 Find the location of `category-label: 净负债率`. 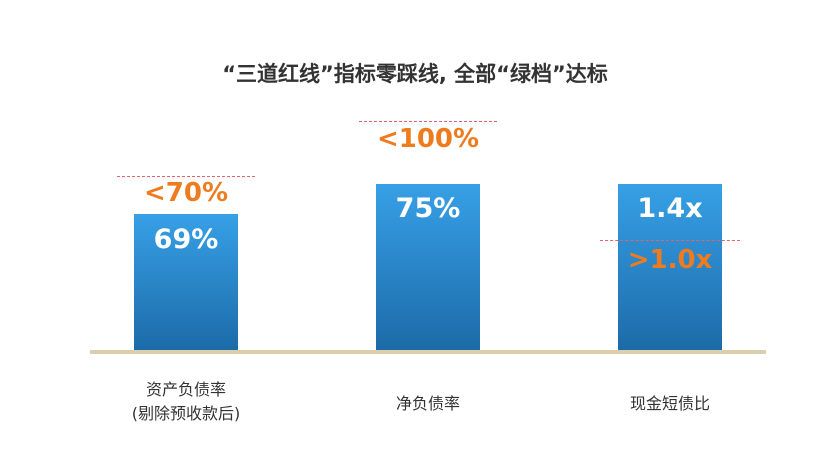

category-label: 净负债率 is located at coordinates (428, 404).